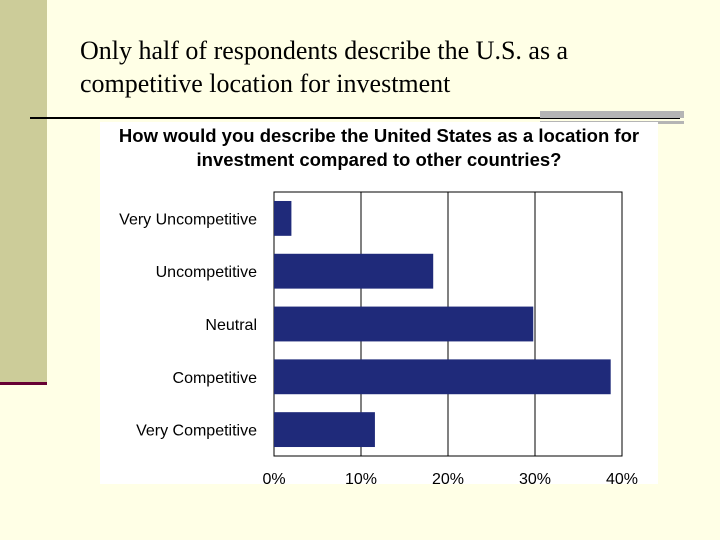 The image size is (720, 540). What do you see at coordinates (355, 118) in the screenshot?
I see `title-divider` at bounding box center [355, 118].